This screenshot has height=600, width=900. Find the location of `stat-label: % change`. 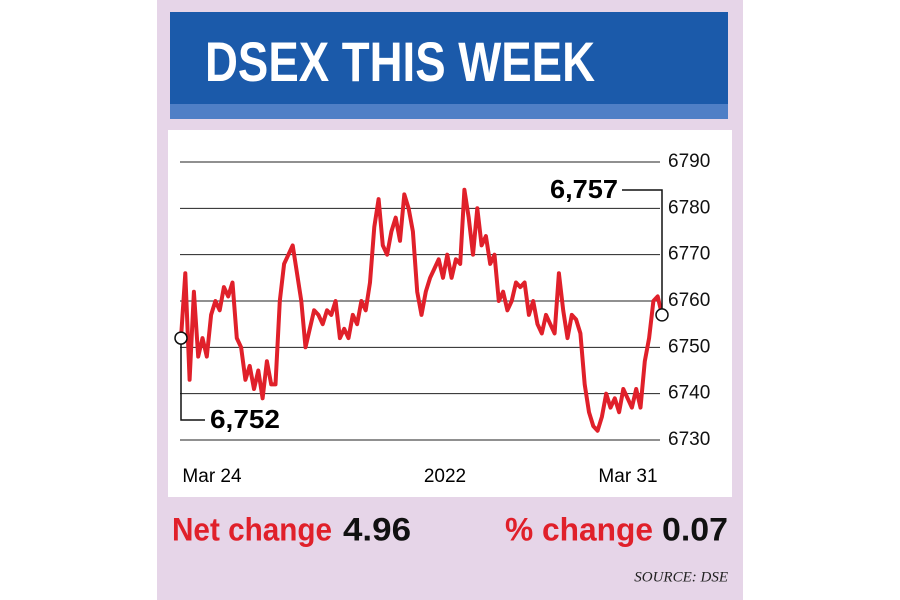

stat-label: % change is located at coordinates (579, 529).